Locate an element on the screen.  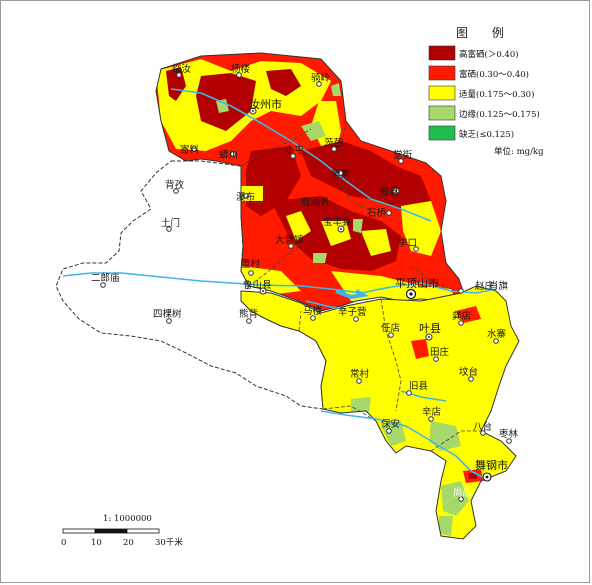
place-pingdingshan: 平顶山市 is located at coordinates (417, 288).